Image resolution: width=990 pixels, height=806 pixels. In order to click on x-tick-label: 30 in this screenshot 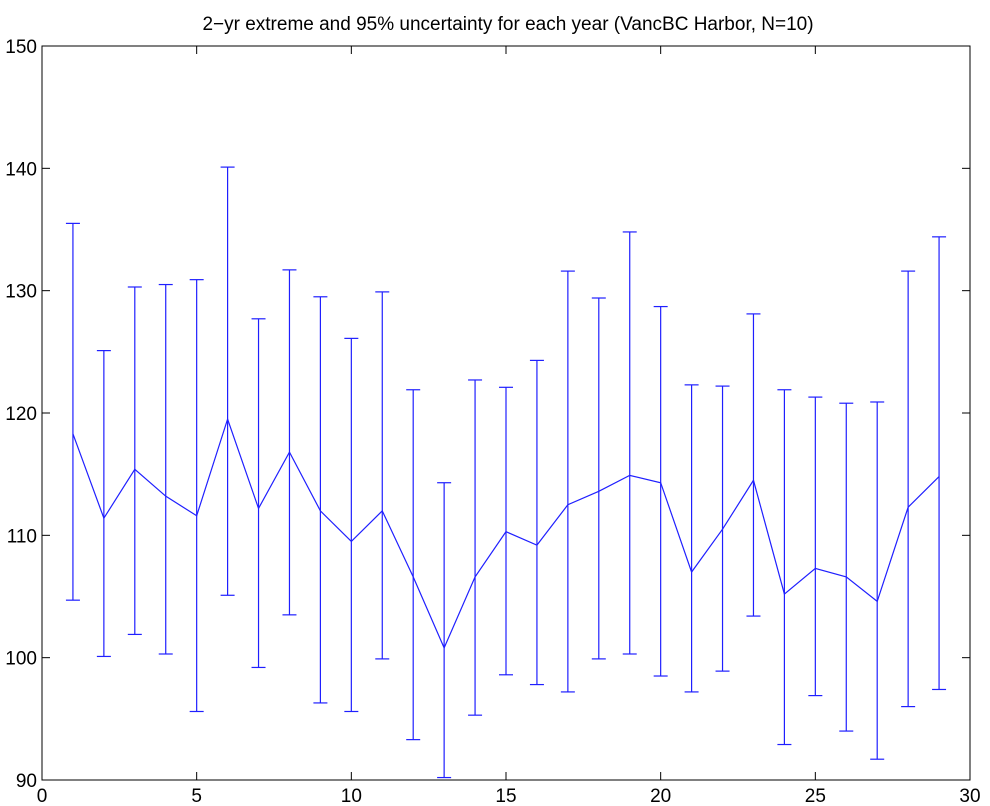, I will do `click(969, 796)`.